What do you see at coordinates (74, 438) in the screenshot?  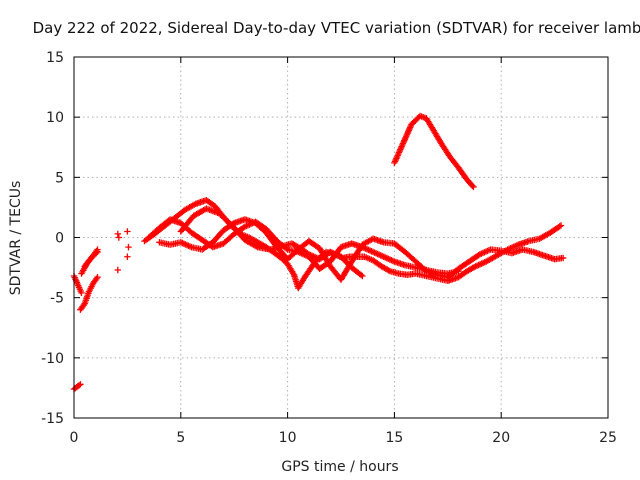 I see `x-tick-label: 0` at bounding box center [74, 438].